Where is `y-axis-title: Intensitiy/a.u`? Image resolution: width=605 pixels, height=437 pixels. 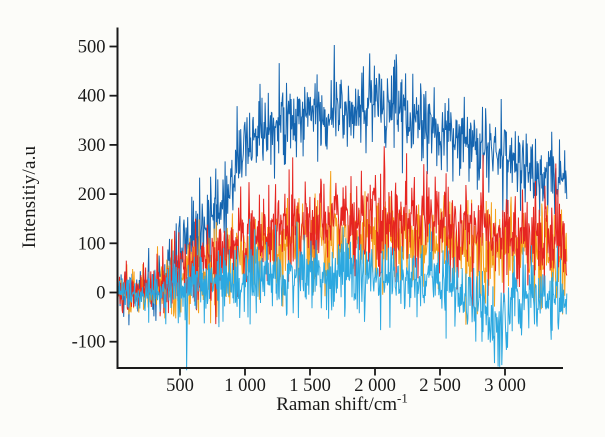
y-axis-title: Intensitiy/a.u is located at coordinates (29, 197).